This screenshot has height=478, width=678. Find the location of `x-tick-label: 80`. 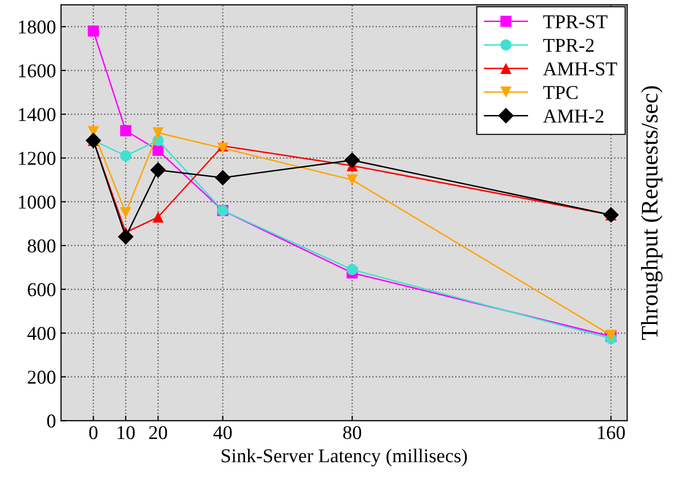

x-tick-label: 80 is located at coordinates (352, 433).